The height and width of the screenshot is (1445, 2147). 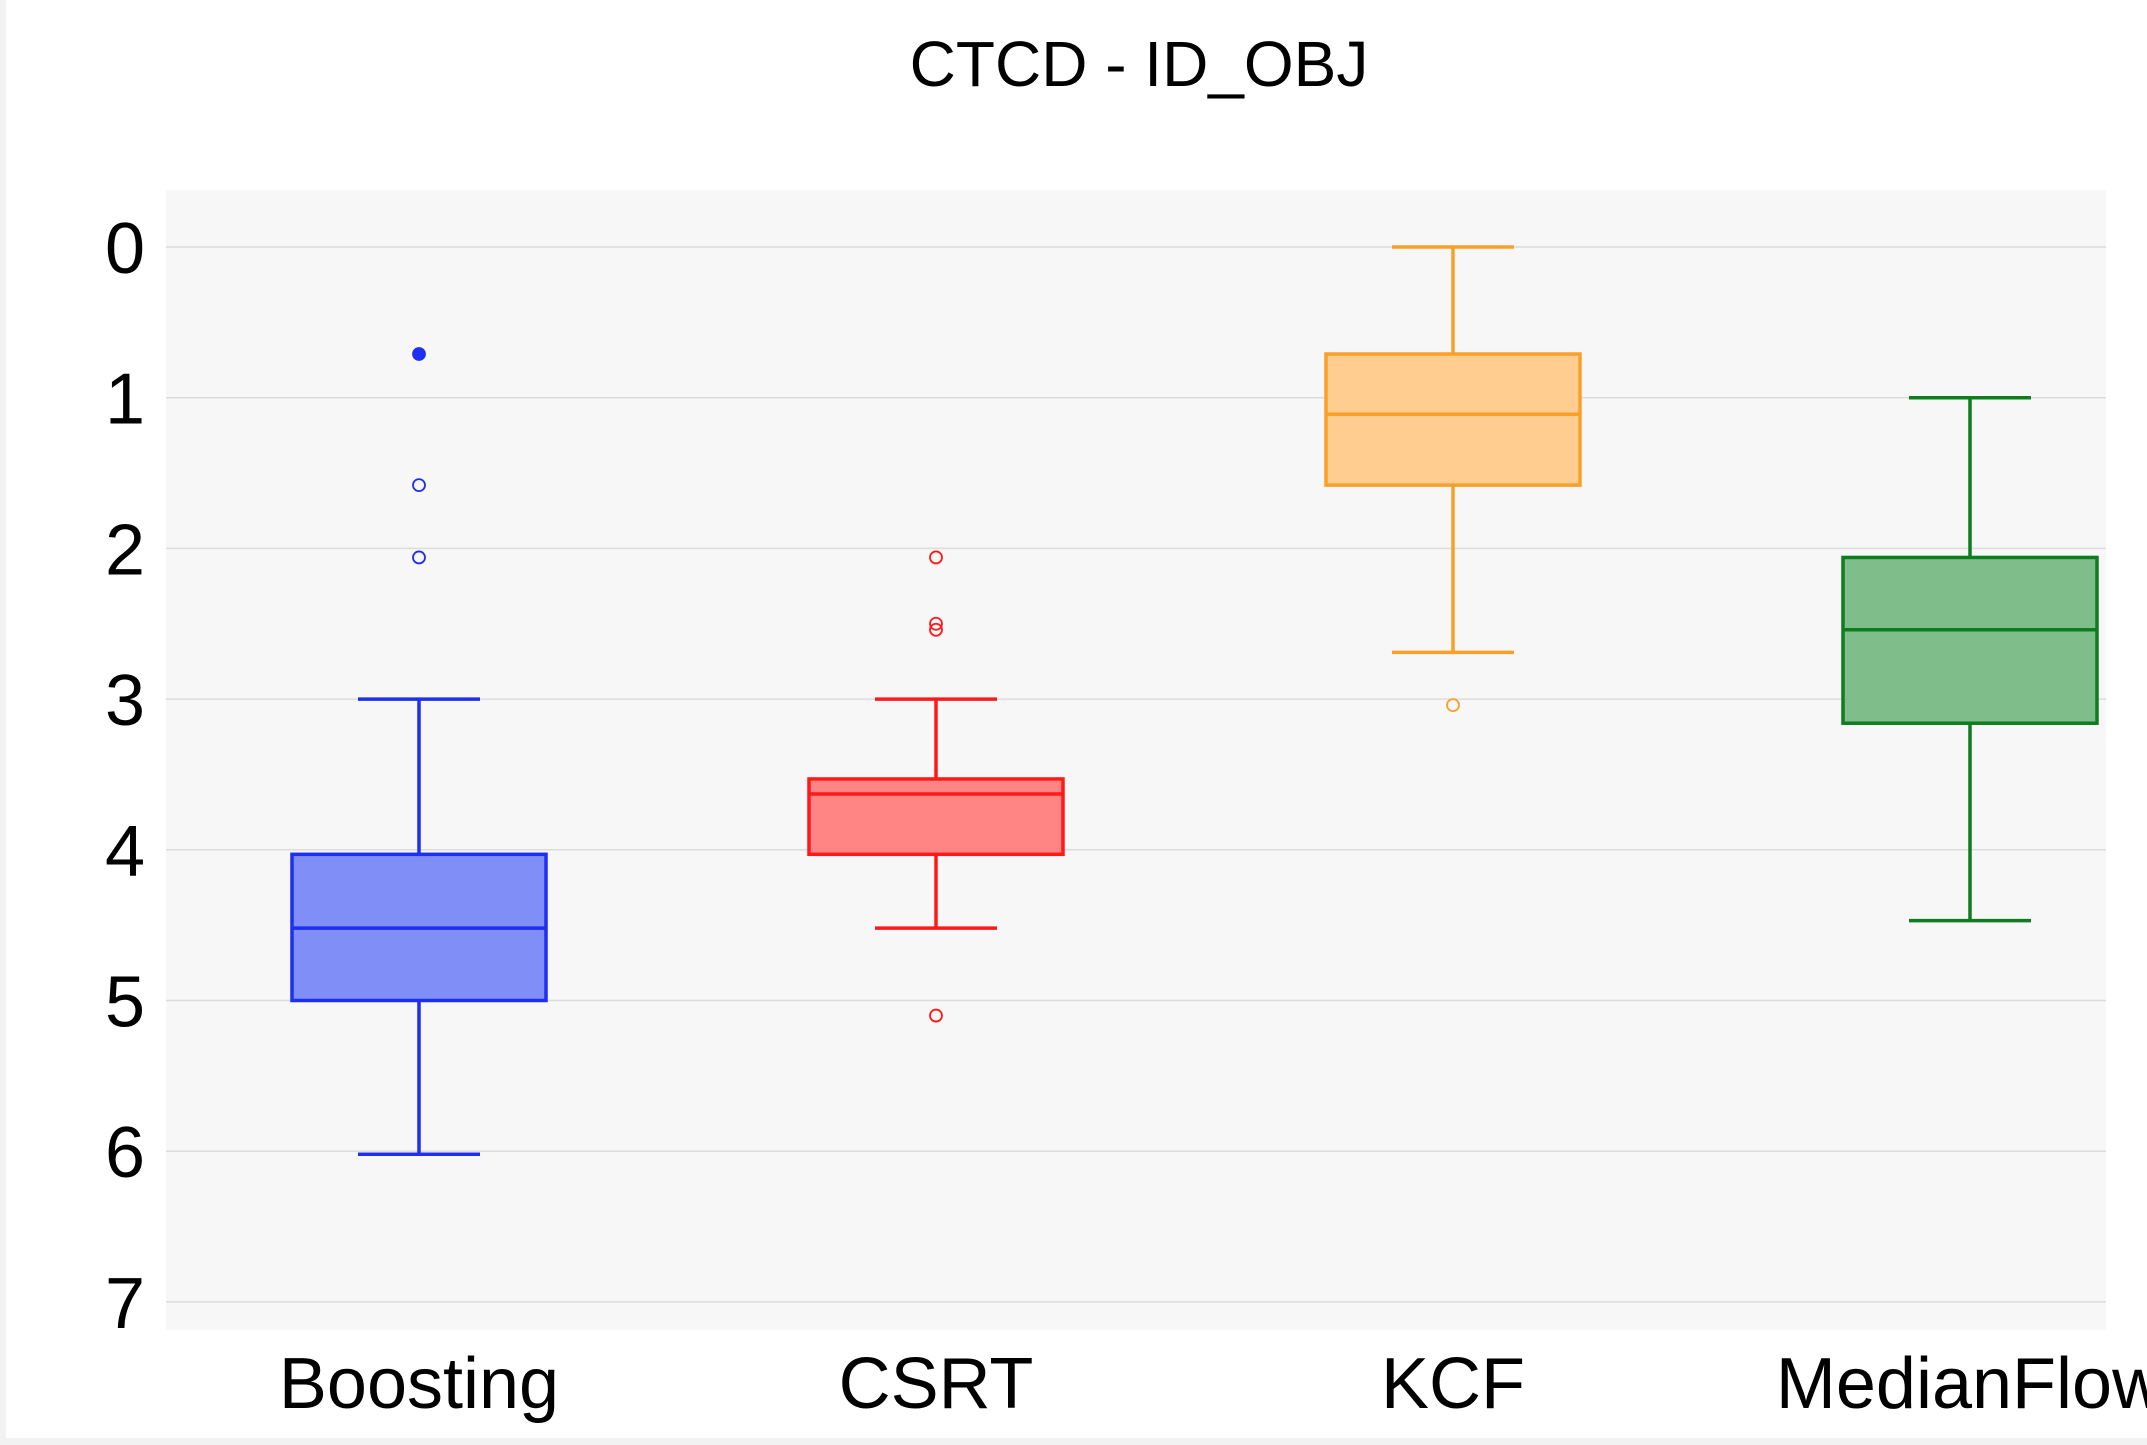 I want to click on y-tick-label: 5, so click(x=125, y=1003).